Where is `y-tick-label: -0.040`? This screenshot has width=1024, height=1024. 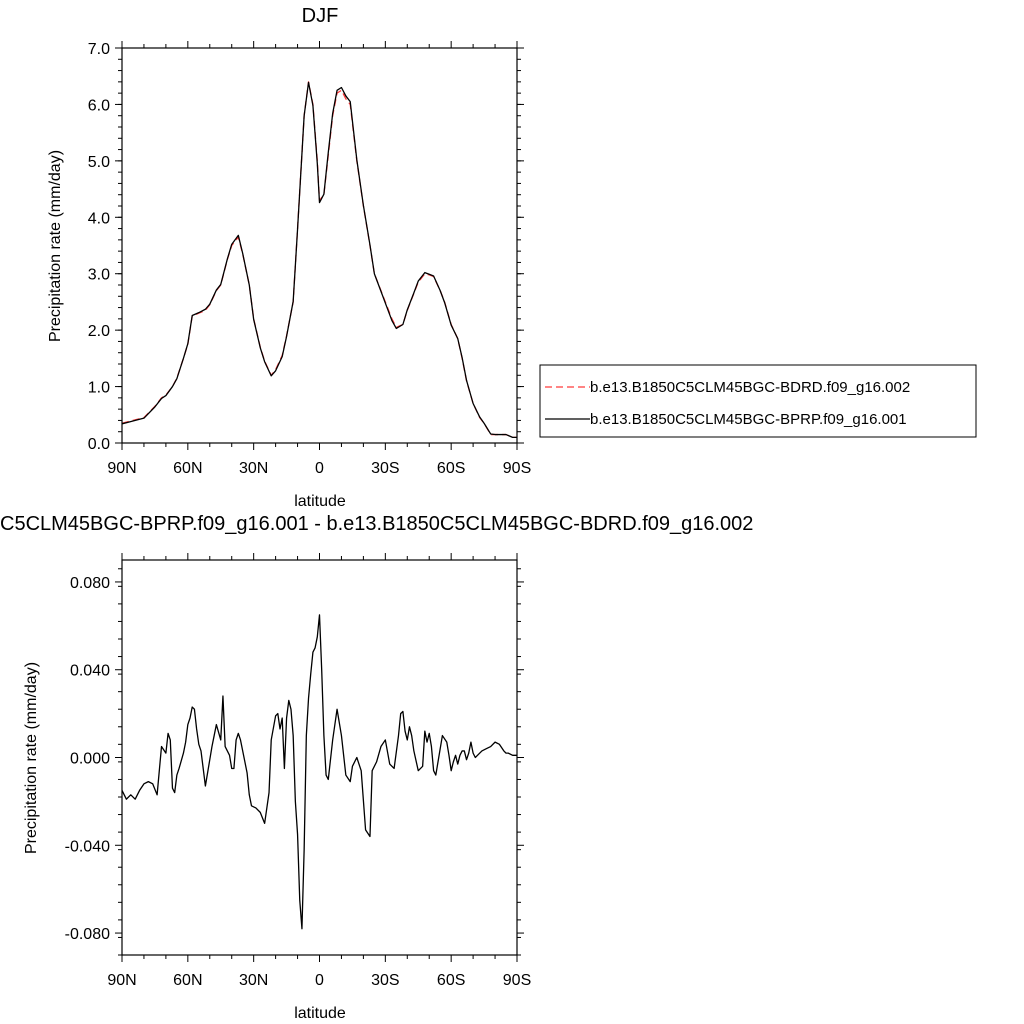
y-tick-label: -0.040 is located at coordinates (87, 846).